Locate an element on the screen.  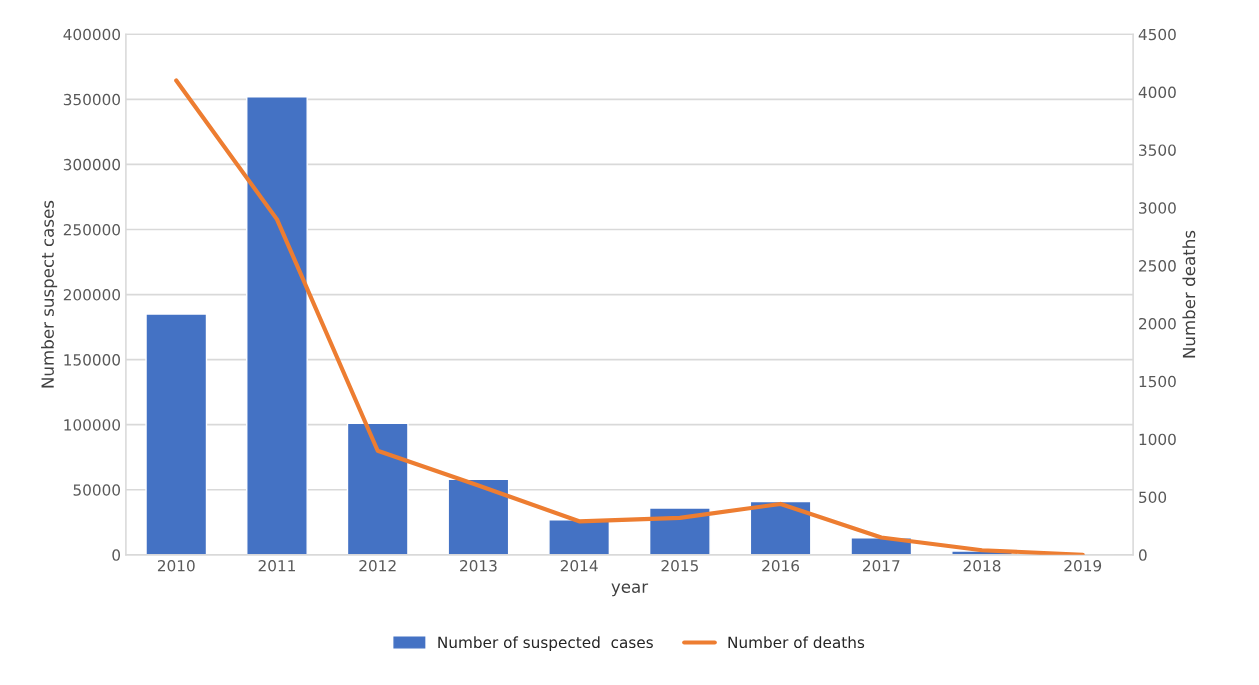
x-tick-label: 2011 is located at coordinates (277, 565).